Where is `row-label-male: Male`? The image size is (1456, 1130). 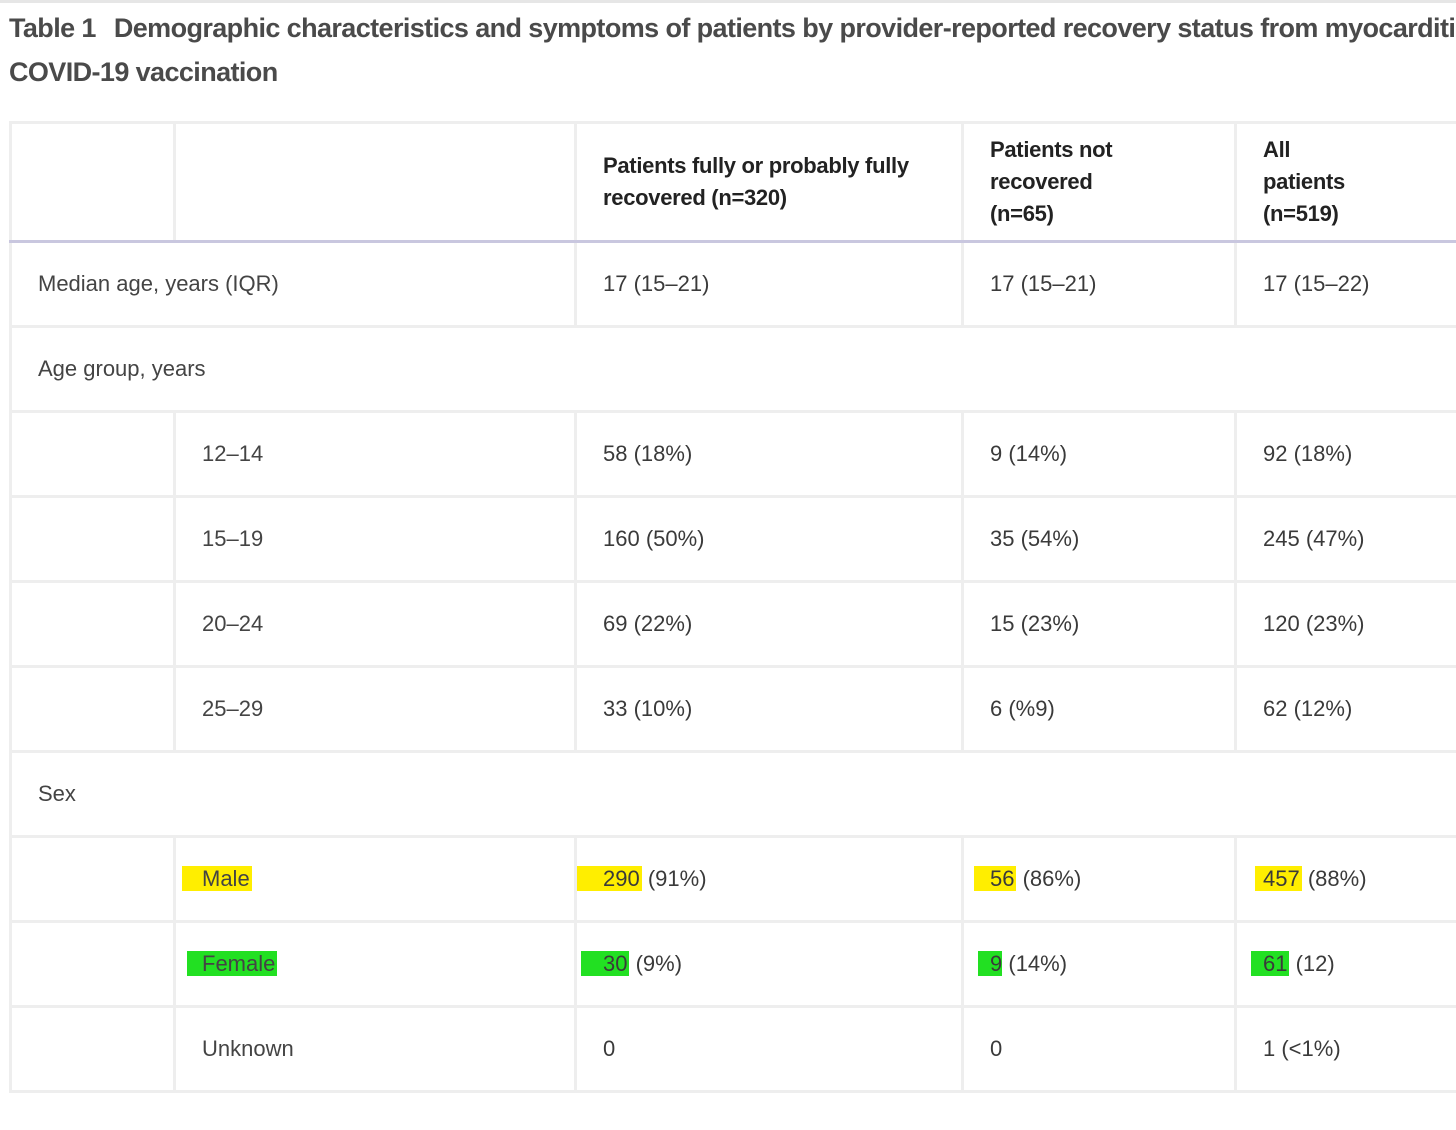
row-label-male: Male is located at coordinates (375, 879).